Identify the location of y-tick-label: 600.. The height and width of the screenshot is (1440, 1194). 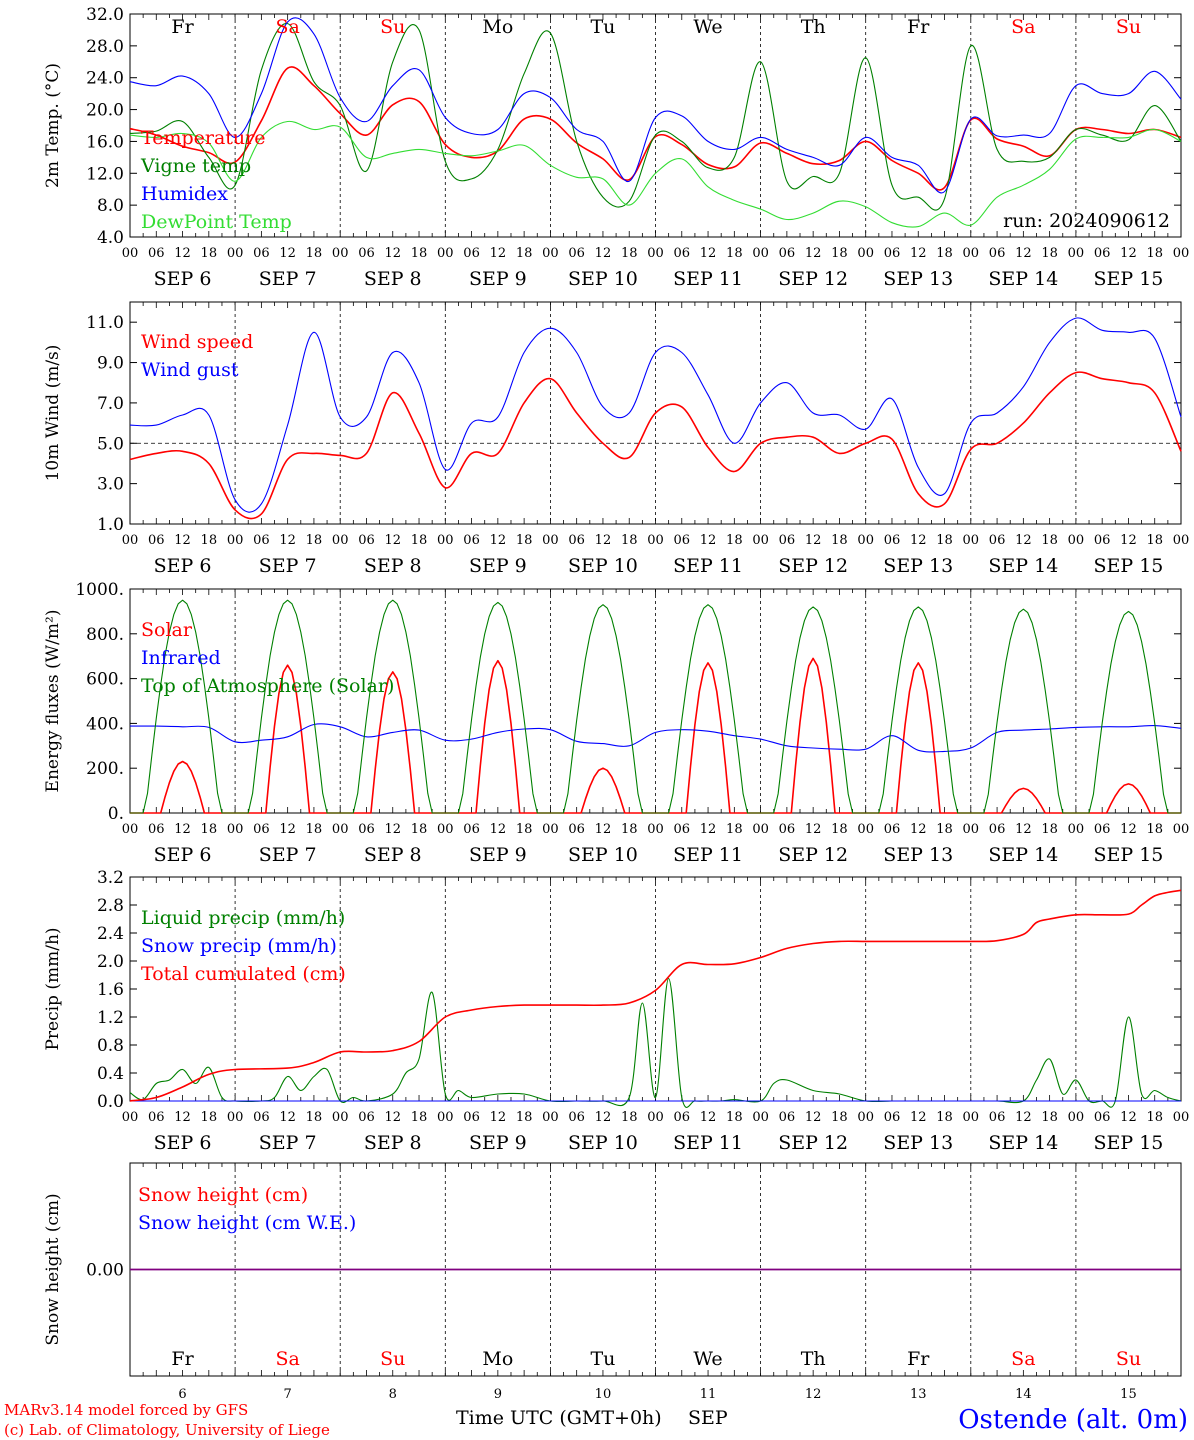
(105, 680).